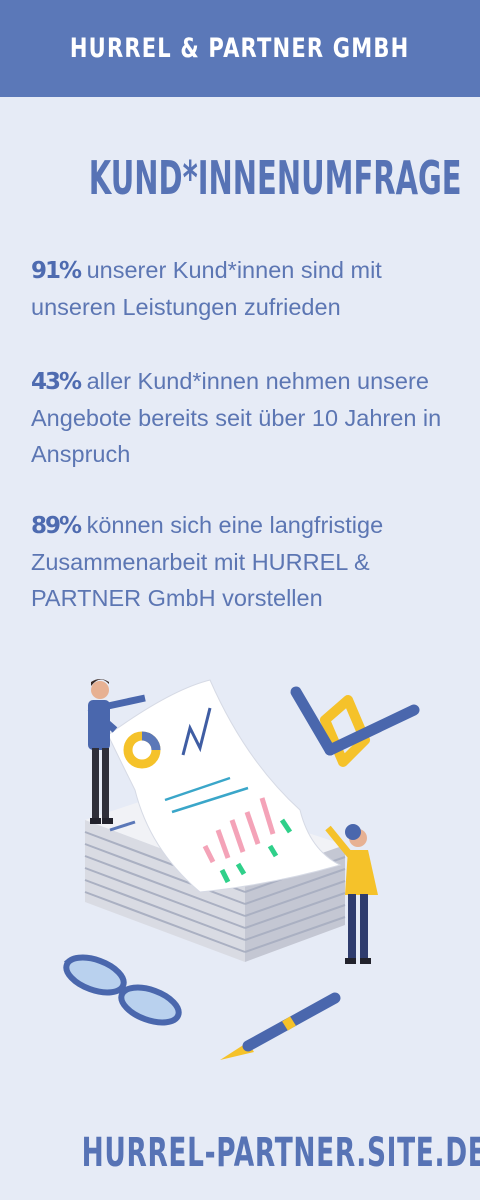  What do you see at coordinates (56, 526) in the screenshot?
I see `stat-percent: 89%` at bounding box center [56, 526].